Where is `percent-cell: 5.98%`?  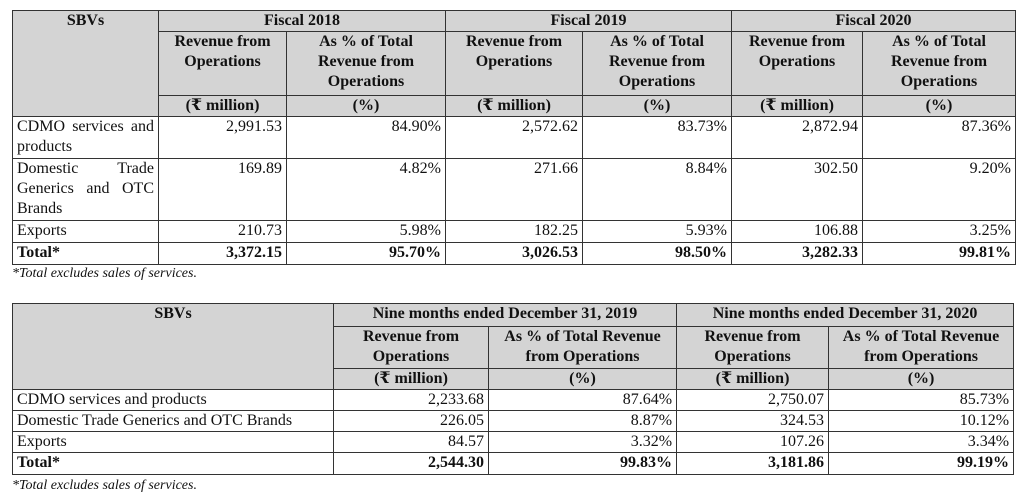
percent-cell: 5.98% is located at coordinates (366, 231).